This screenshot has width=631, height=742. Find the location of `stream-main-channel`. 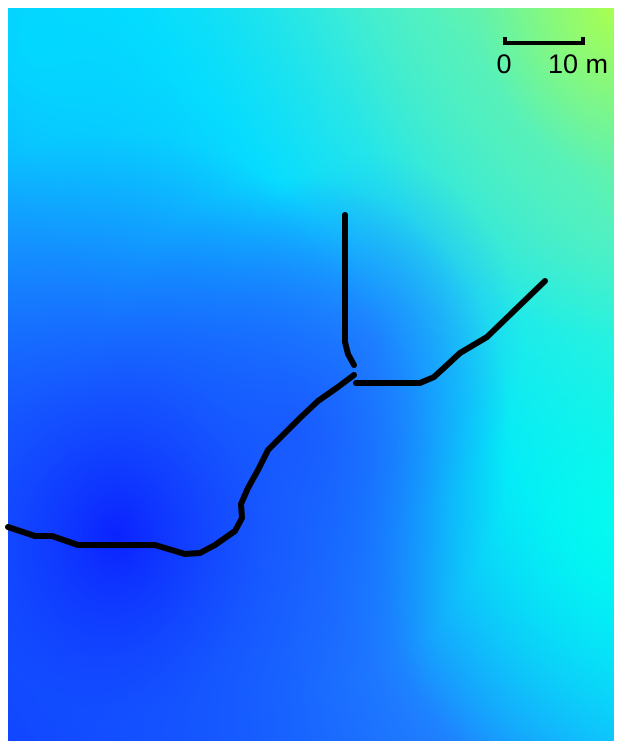

stream-main-channel is located at coordinates (181, 464).